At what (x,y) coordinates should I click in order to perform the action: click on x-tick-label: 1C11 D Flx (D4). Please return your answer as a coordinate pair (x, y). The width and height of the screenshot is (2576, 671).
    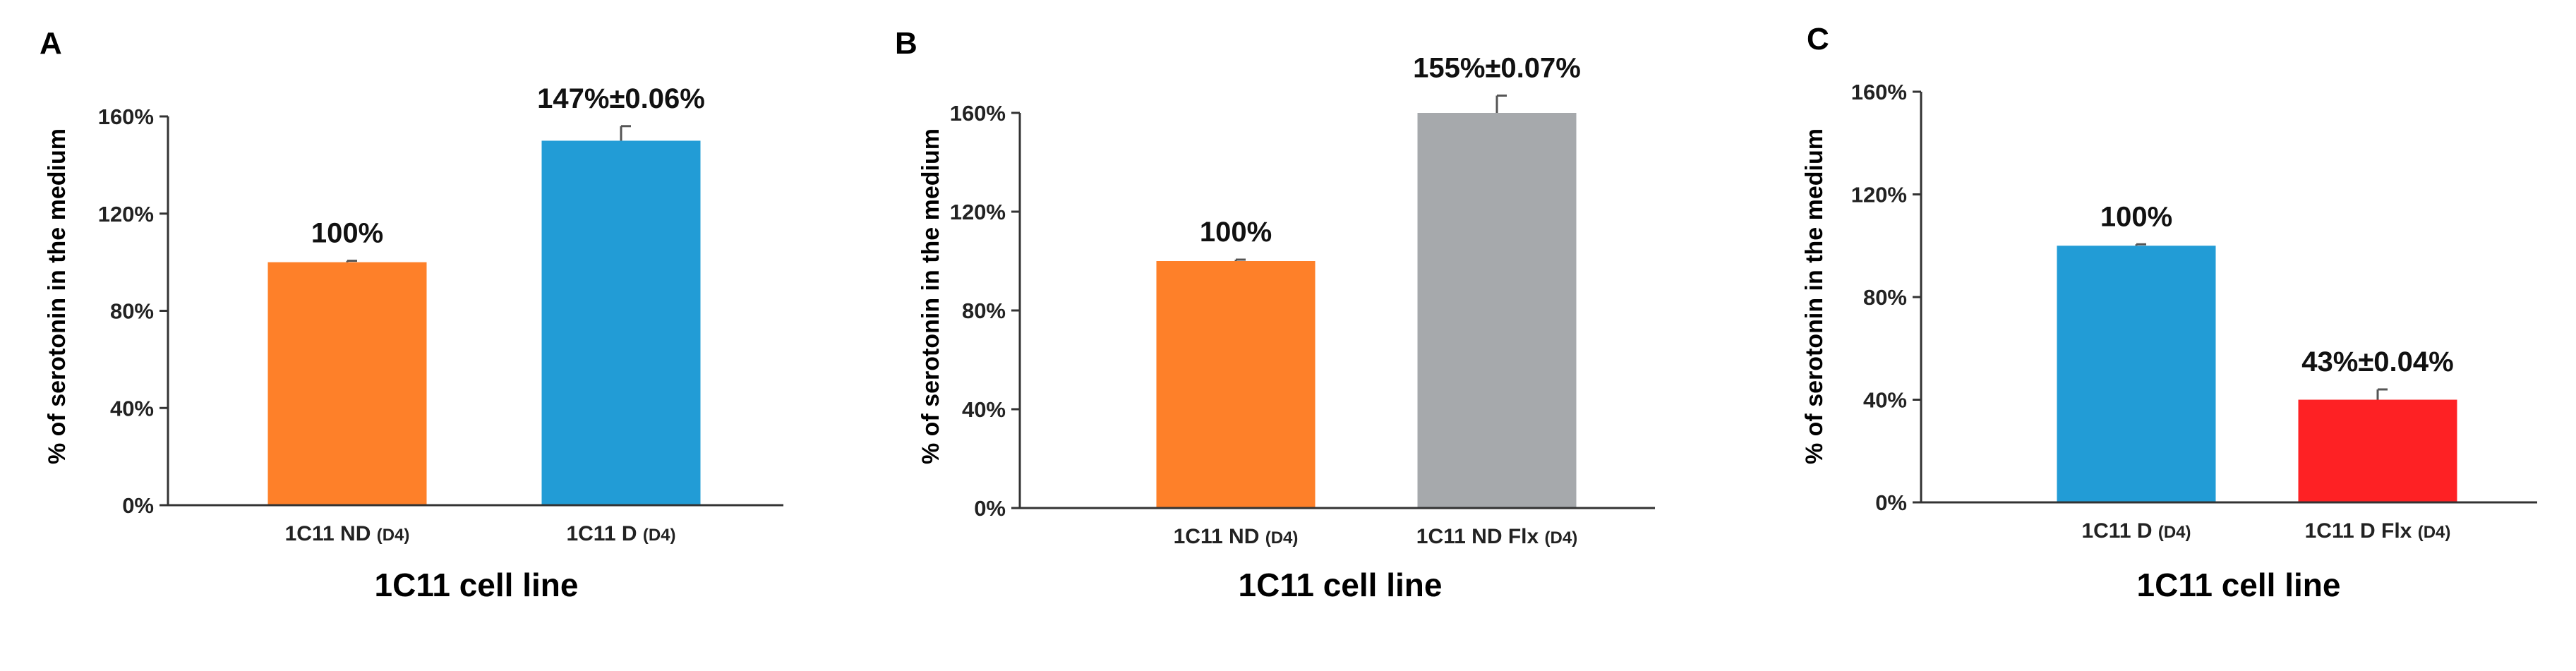
    Looking at the image, I should click on (2378, 531).